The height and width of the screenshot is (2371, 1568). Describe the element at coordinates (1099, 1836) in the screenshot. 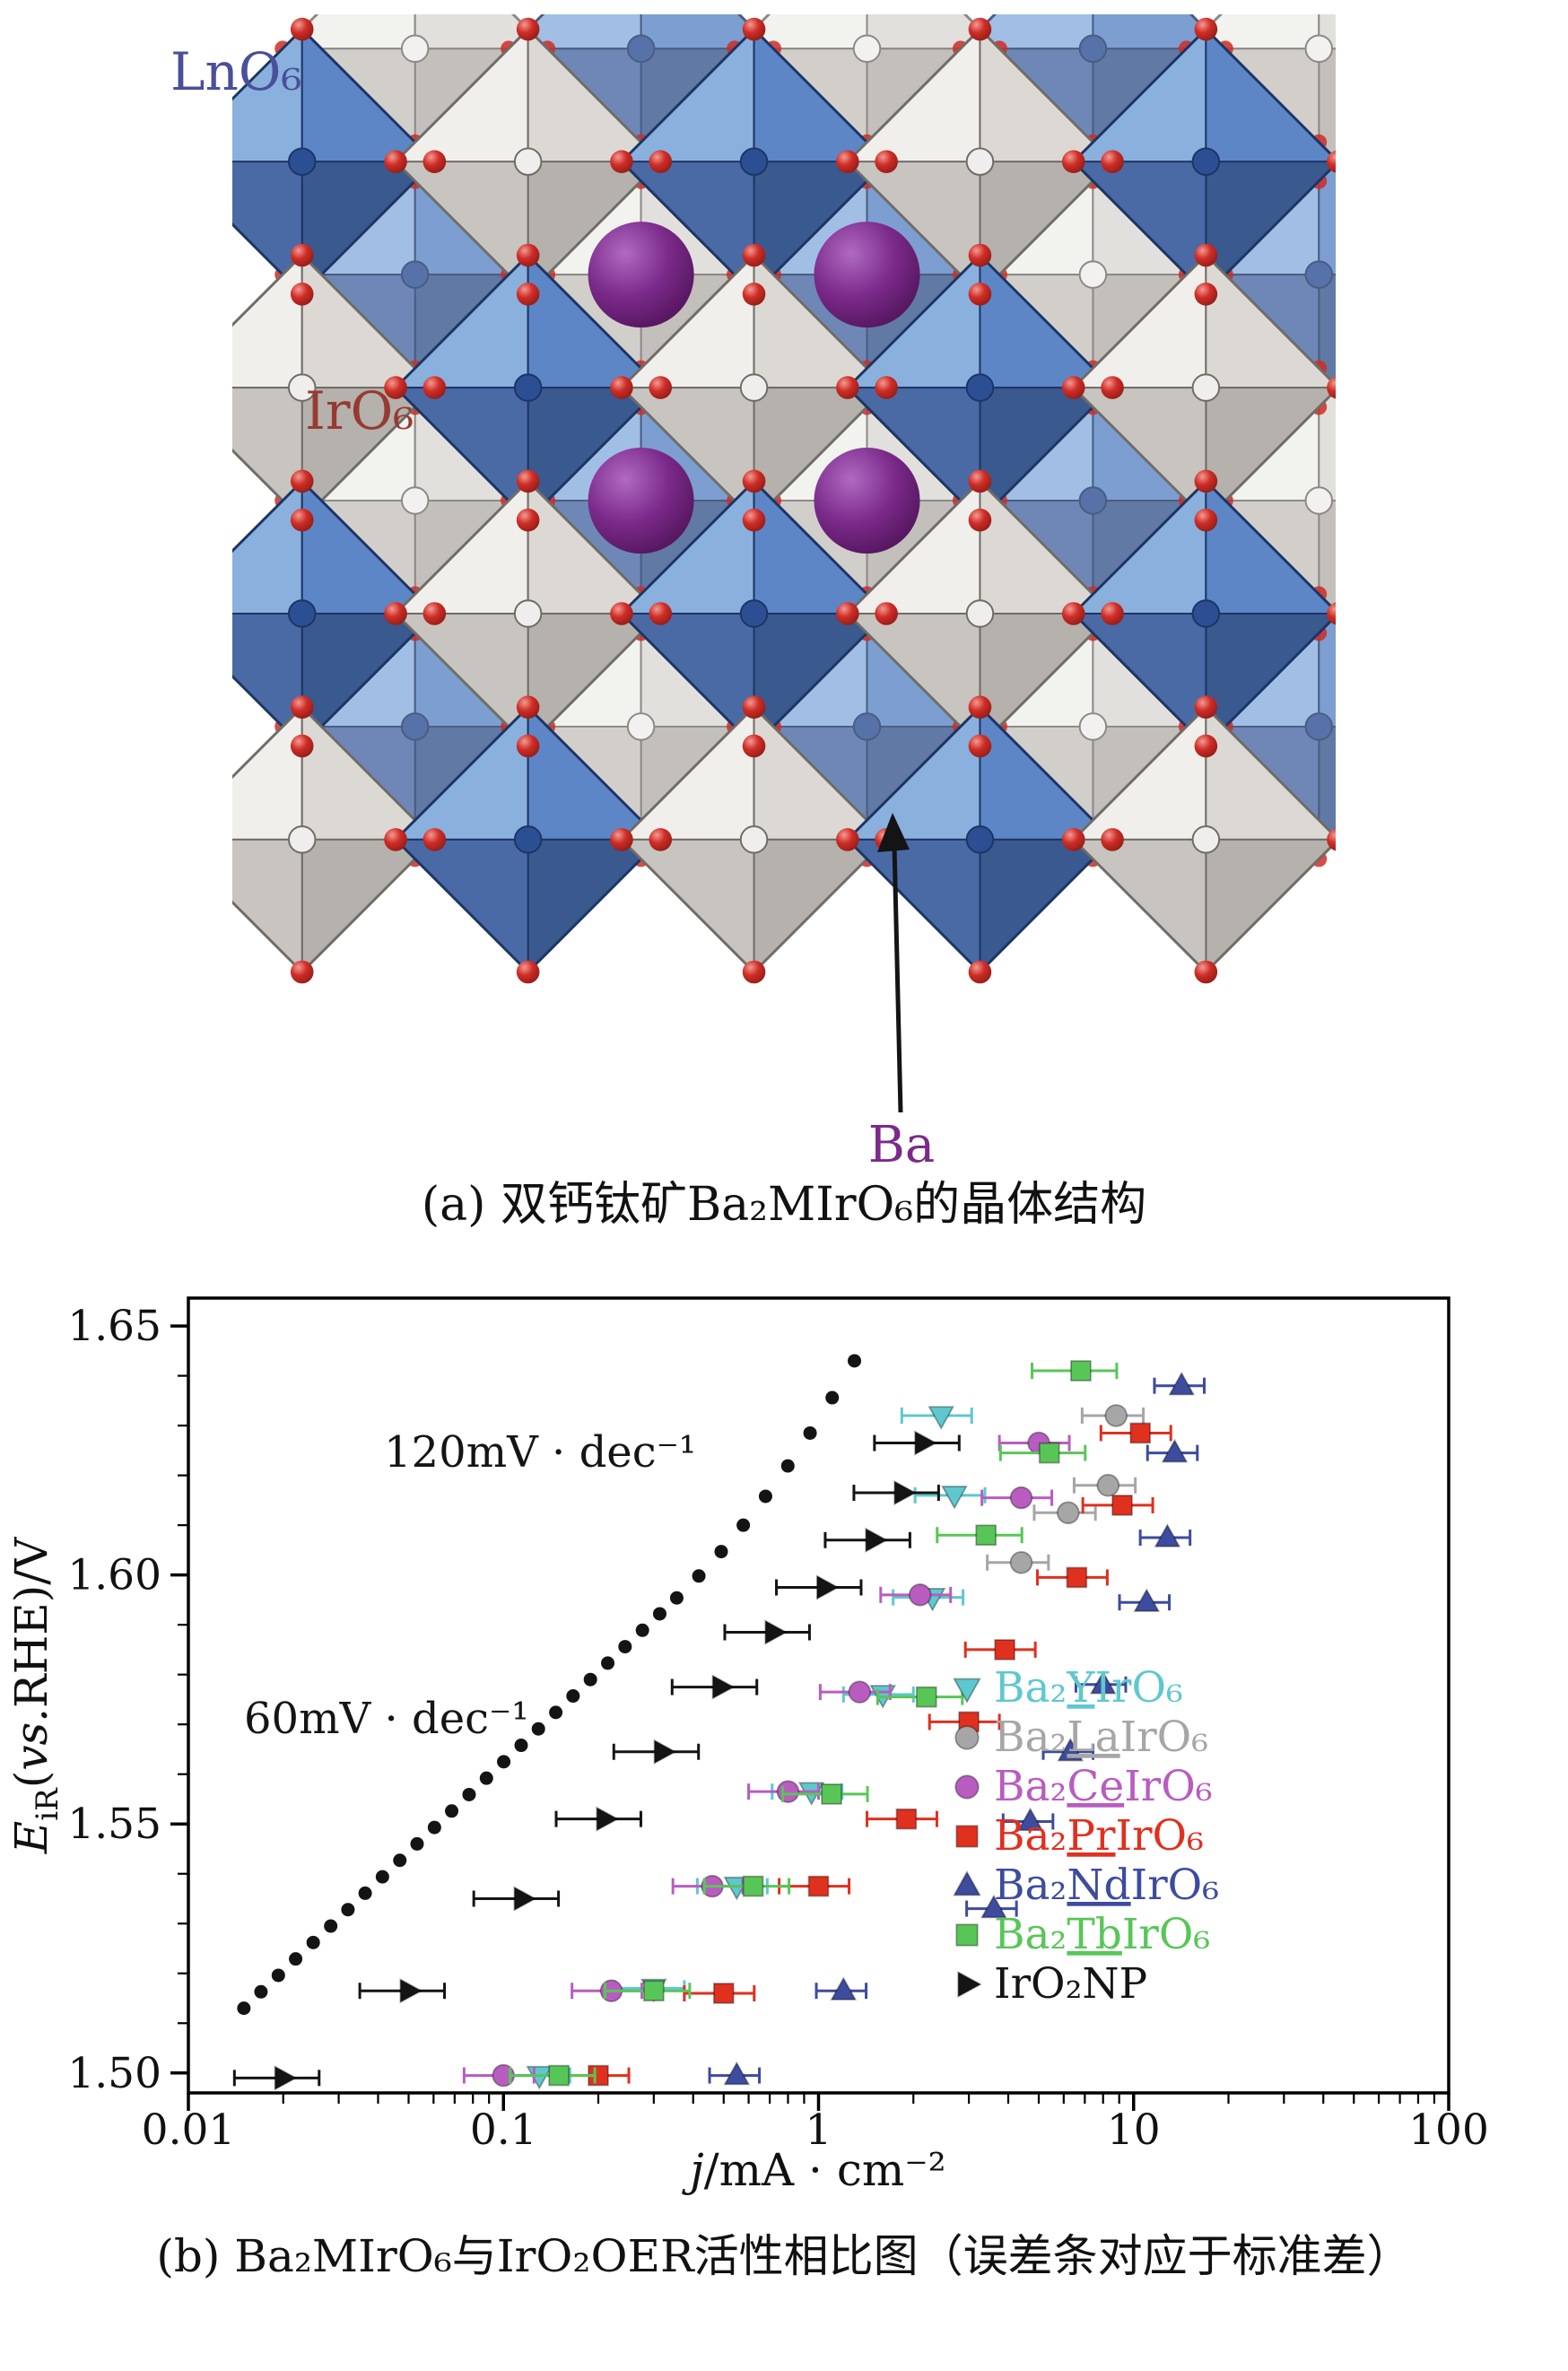

I see `legend-label-Ba2PrIrO6: Ba₂PrIrO₆` at that location.